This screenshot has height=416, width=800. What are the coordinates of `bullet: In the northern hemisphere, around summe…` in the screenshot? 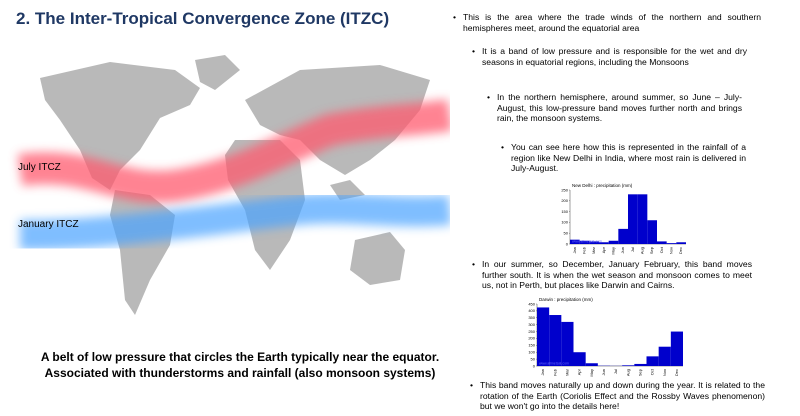 It's located at (614, 108).